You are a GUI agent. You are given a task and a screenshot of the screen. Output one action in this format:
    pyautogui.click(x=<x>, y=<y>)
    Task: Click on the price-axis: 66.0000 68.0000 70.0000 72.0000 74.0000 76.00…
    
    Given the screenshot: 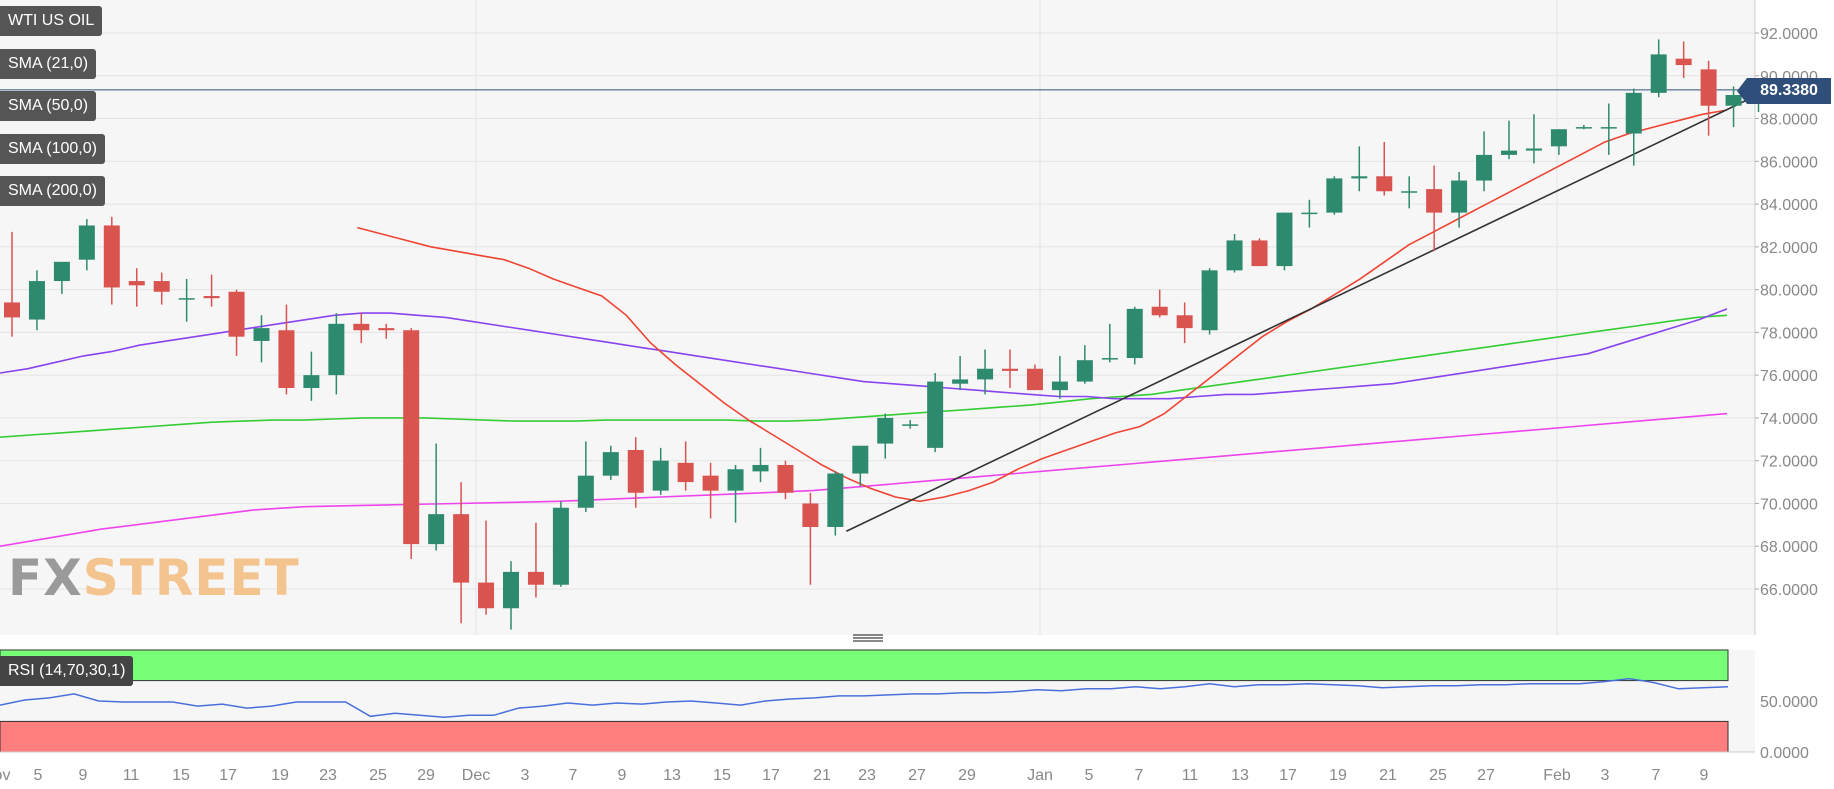 What is the action you would take?
    pyautogui.click(x=1786, y=312)
    